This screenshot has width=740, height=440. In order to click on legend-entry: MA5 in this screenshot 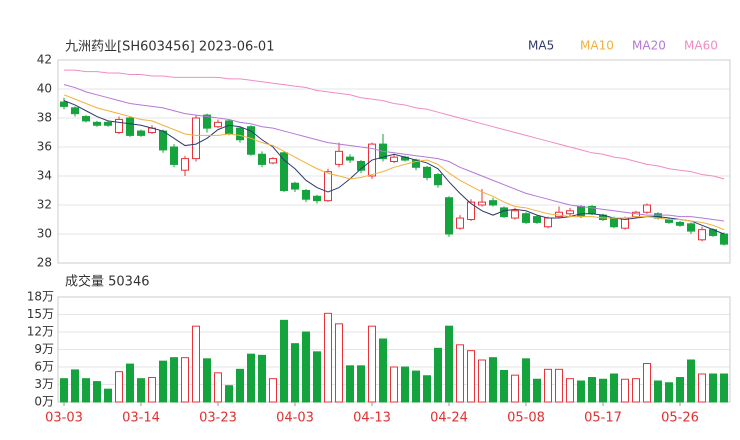, I will do `click(541, 46)`.